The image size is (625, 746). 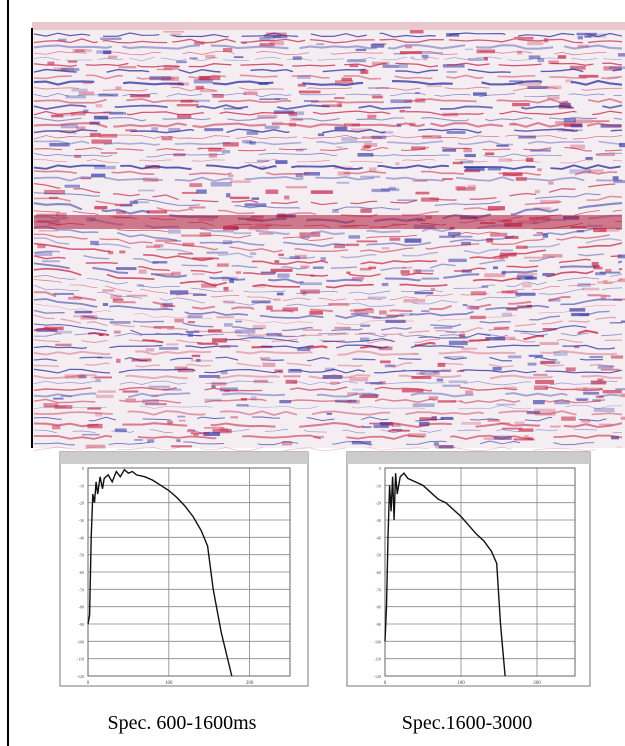 I want to click on y-tick-label: -100, so click(x=377, y=641).